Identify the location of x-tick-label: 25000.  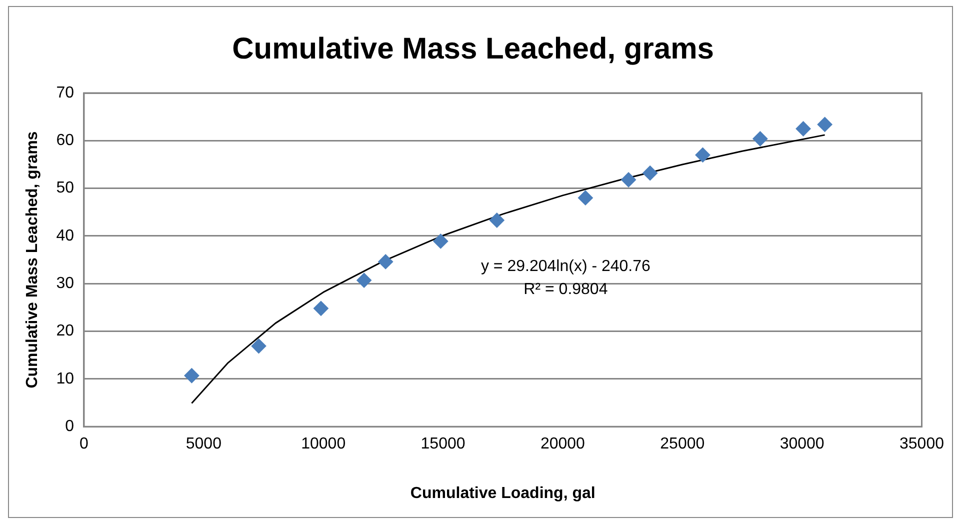
(682, 444).